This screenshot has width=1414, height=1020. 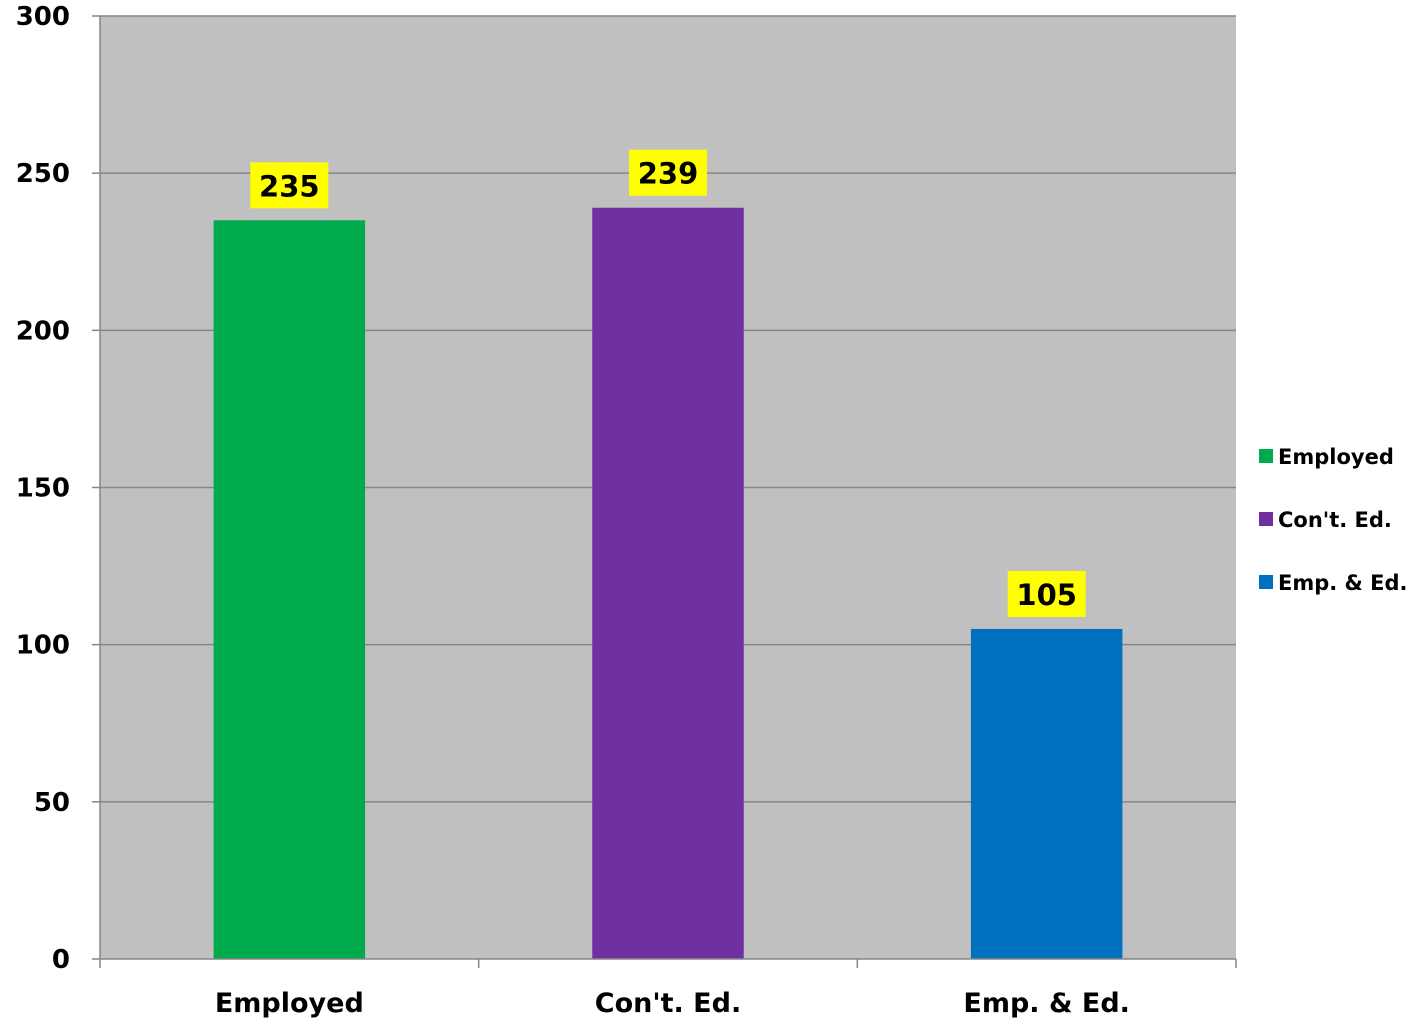 What do you see at coordinates (43, 646) in the screenshot?
I see `y-tick-label: 100` at bounding box center [43, 646].